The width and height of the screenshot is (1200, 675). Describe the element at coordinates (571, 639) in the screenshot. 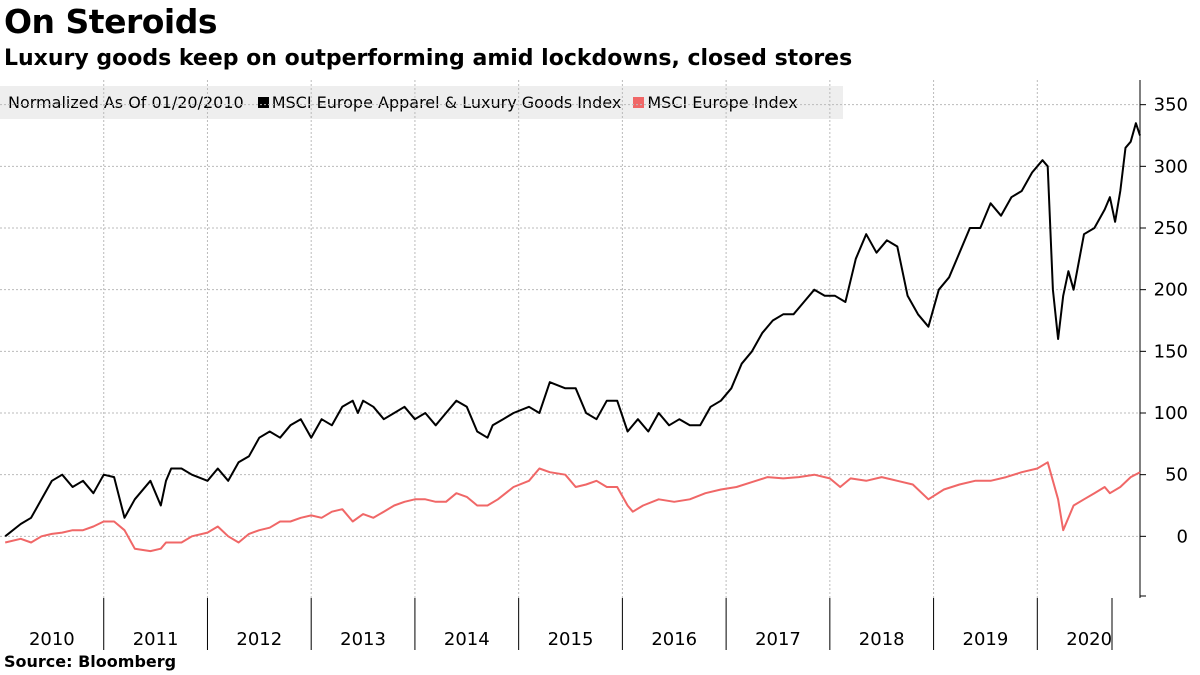

I see `x-tick-label: 2015` at that location.